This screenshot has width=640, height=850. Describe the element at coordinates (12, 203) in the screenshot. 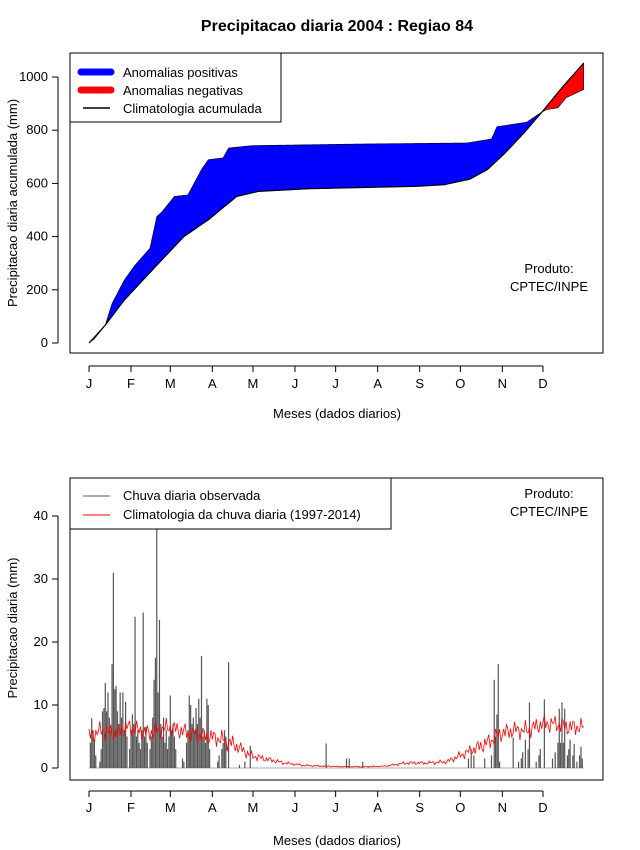

I see `y-axis-label: Precipitacao diaria acumulada (mm)` at that location.